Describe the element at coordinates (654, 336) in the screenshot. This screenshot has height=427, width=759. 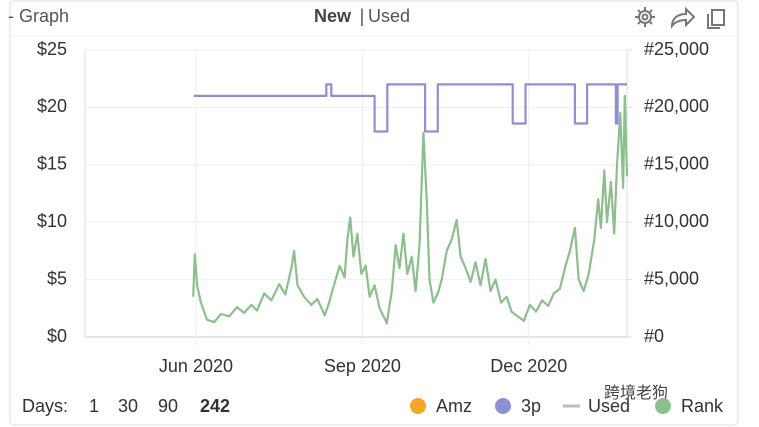
I see `y2-tick-label: #0` at that location.